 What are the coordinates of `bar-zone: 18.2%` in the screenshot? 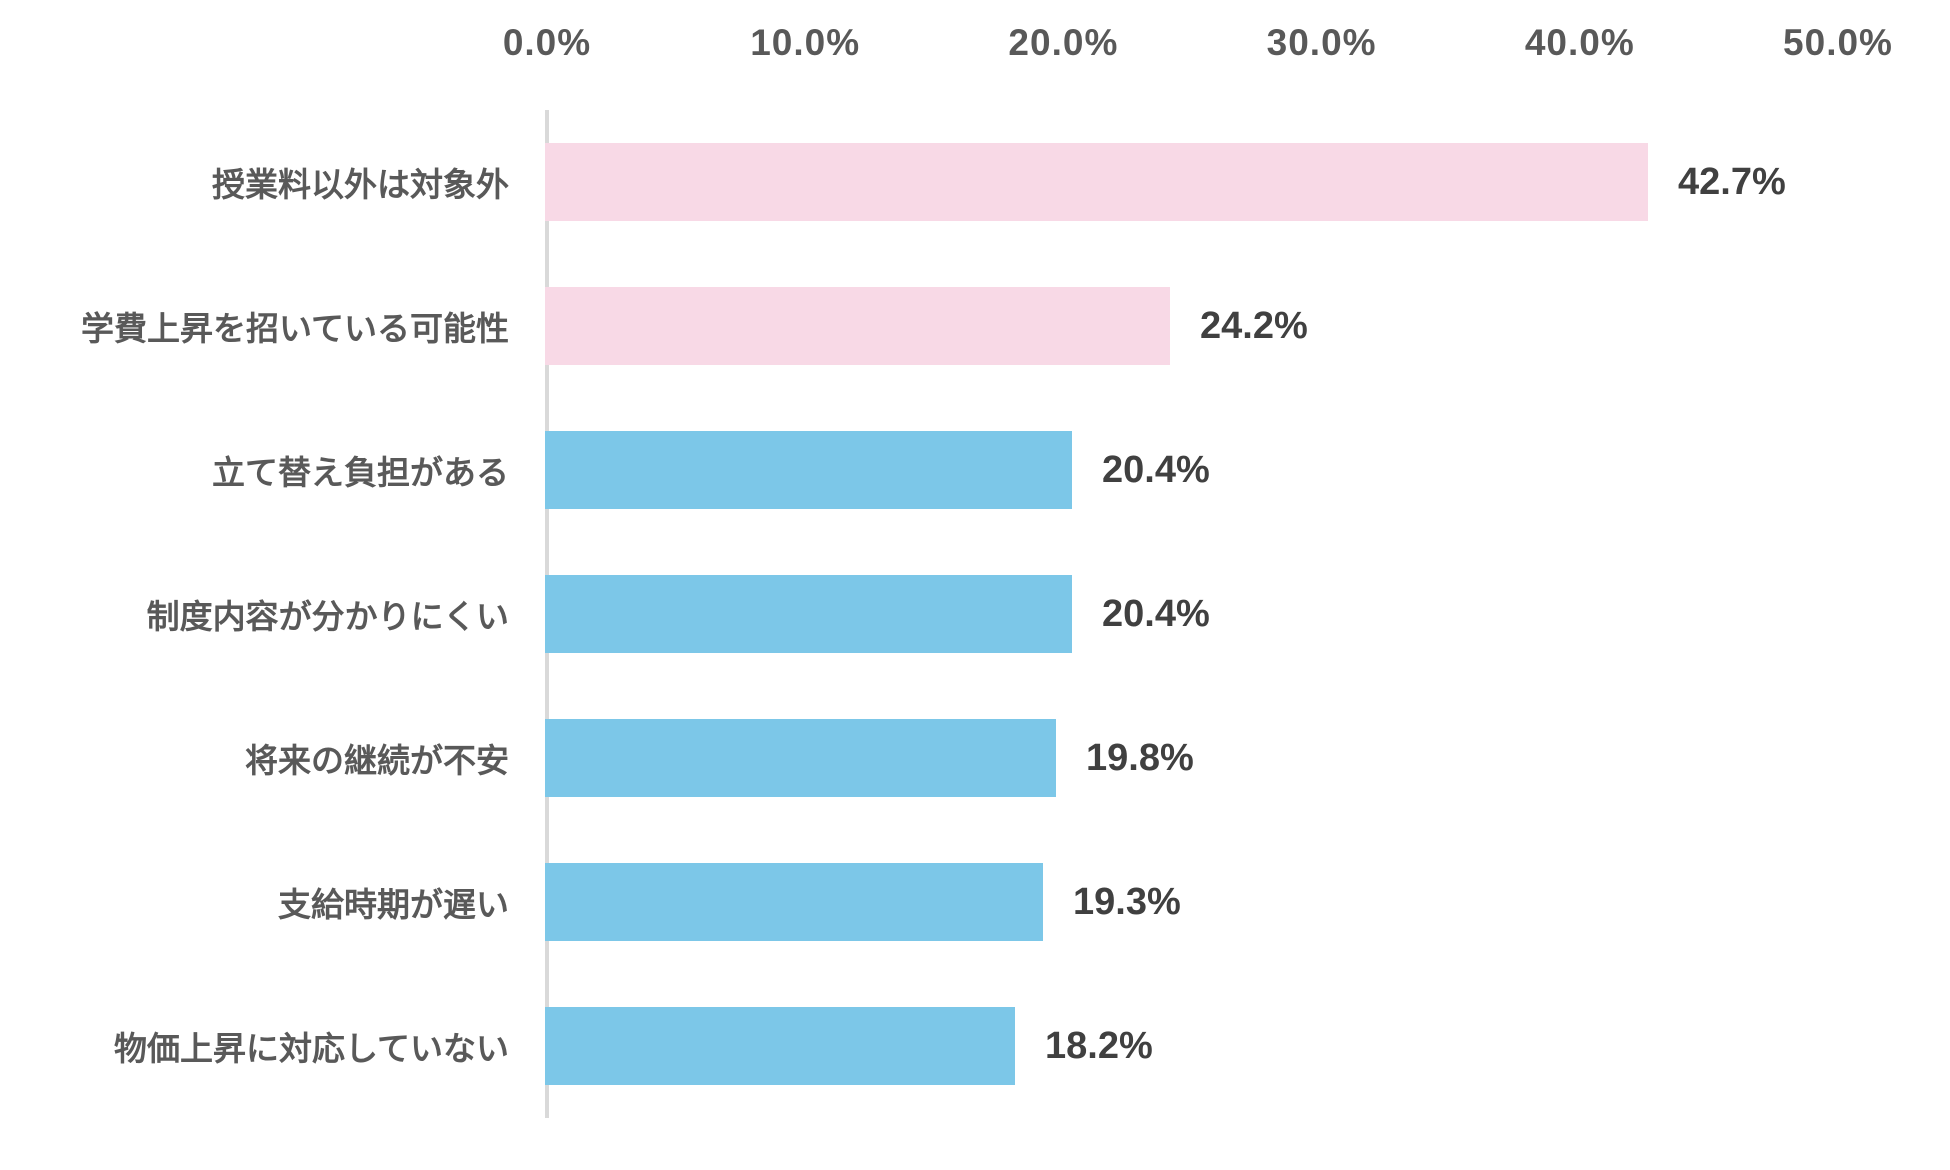 It's located at (1247, 1046).